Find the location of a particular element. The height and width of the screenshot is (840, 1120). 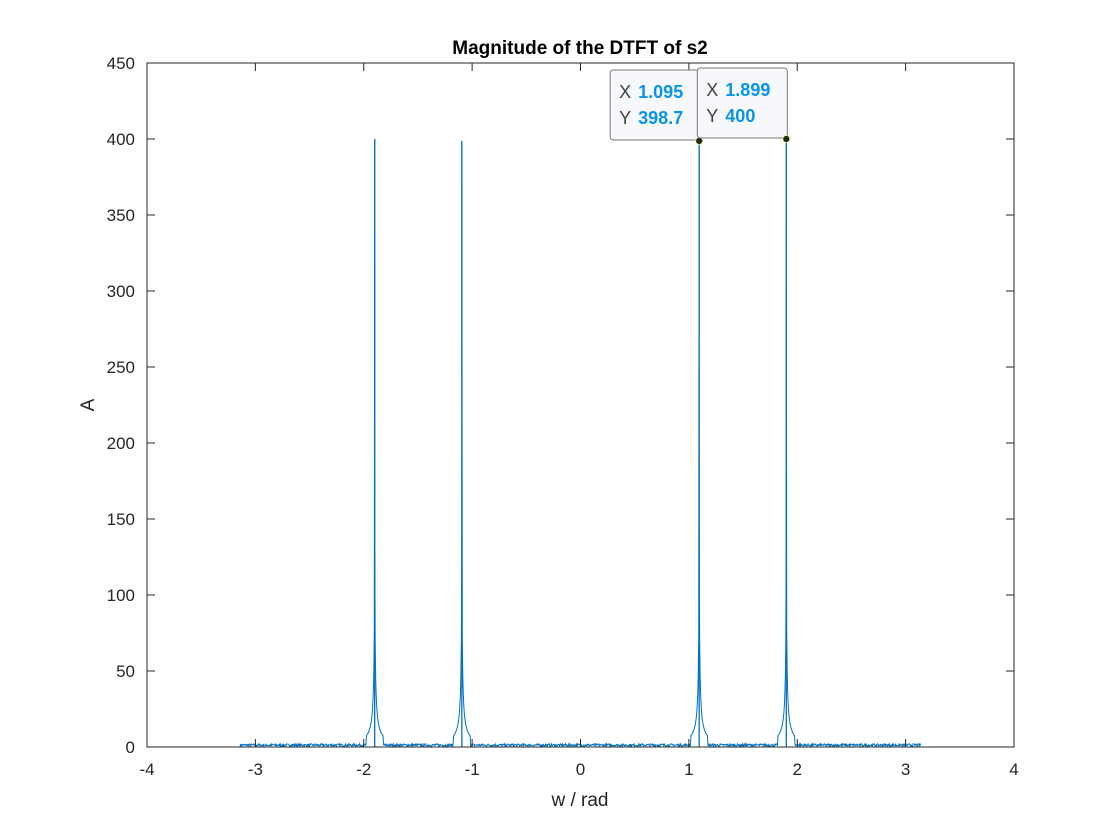

datatip: X 1.899 Y 400 is located at coordinates (743, 105).